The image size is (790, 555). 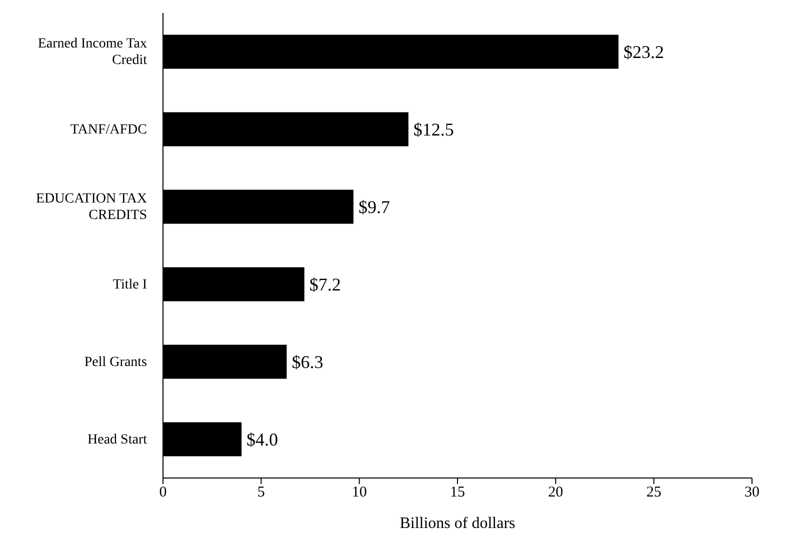 I want to click on data-label: $9.7, so click(x=374, y=207).